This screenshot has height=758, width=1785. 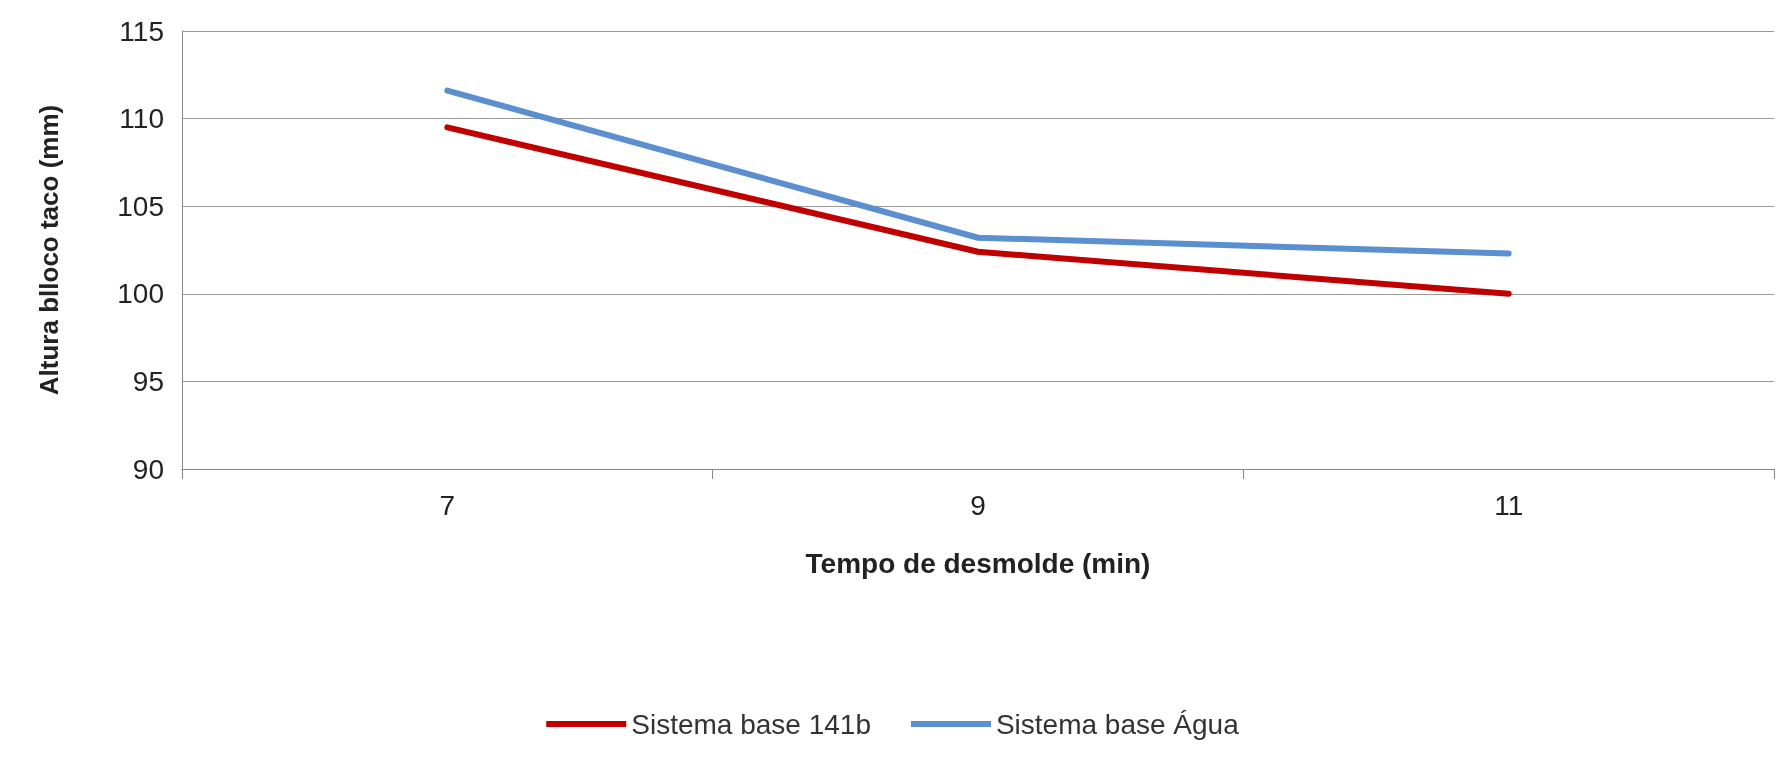 I want to click on legend-label: Sistema base 141b, so click(x=751, y=724).